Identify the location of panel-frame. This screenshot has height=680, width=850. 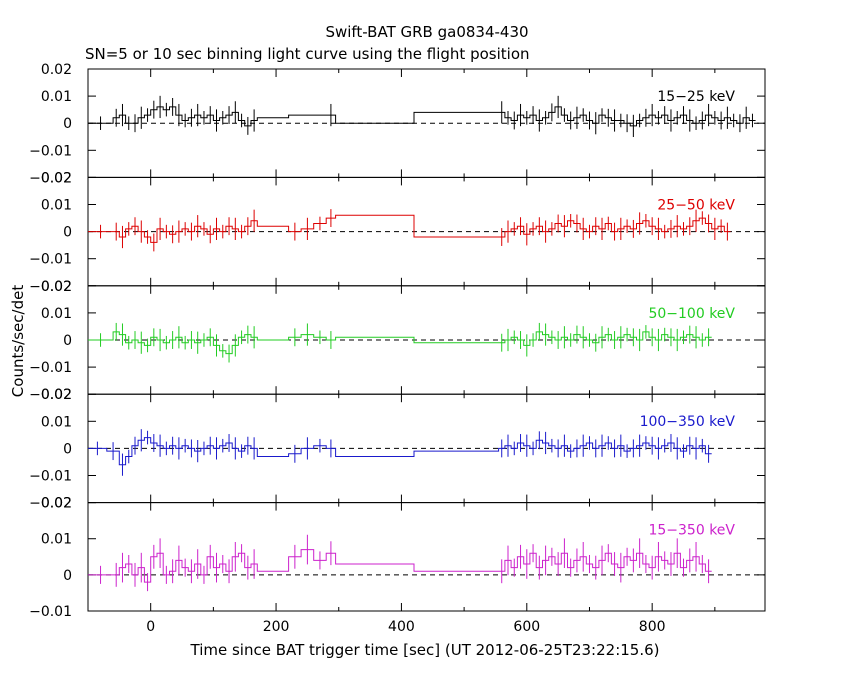
(426, 557).